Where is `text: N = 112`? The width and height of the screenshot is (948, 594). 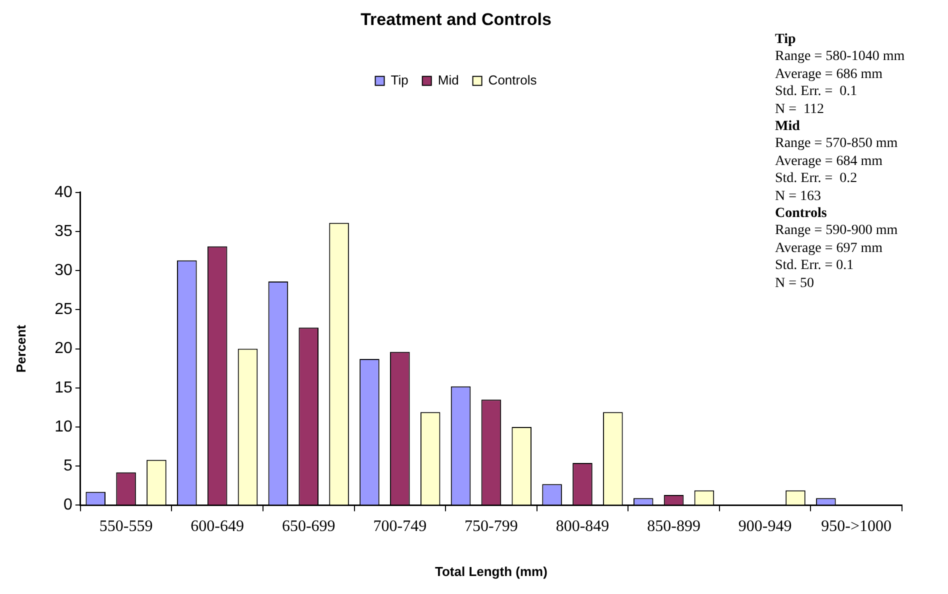
text: N = 112 is located at coordinates (800, 109).